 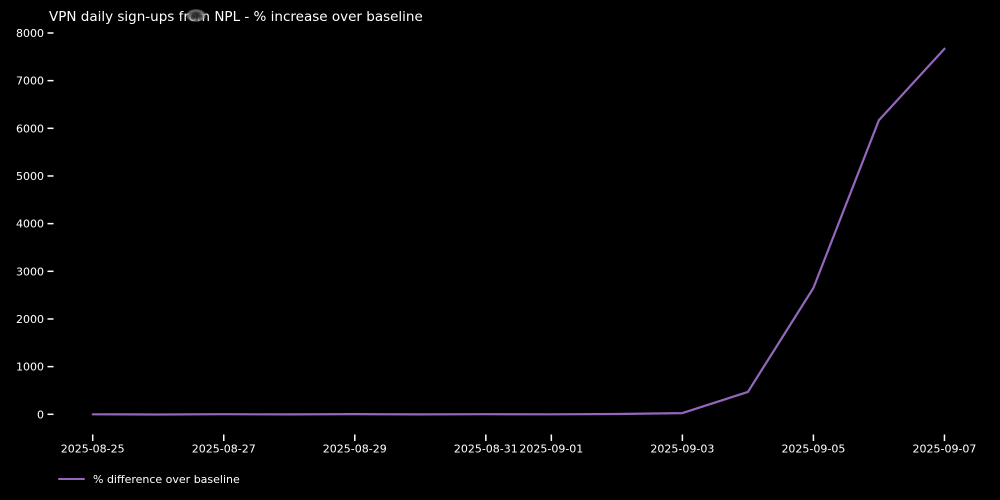 What do you see at coordinates (30, 176) in the screenshot?
I see `y-tick-label: 5000` at bounding box center [30, 176].